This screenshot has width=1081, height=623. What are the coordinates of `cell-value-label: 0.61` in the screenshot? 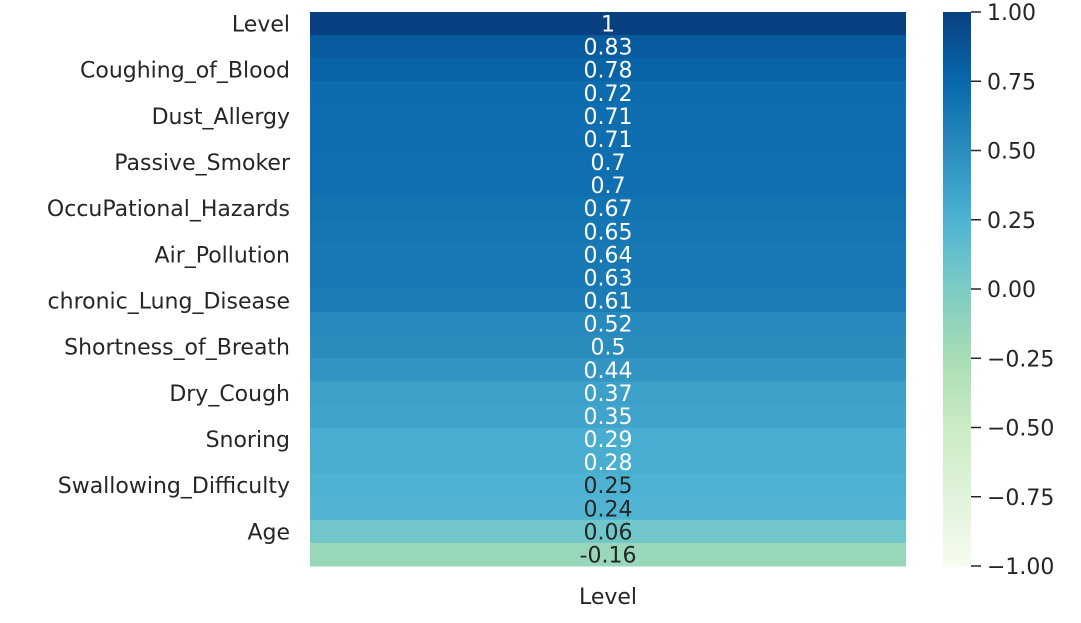 It's located at (608, 302).